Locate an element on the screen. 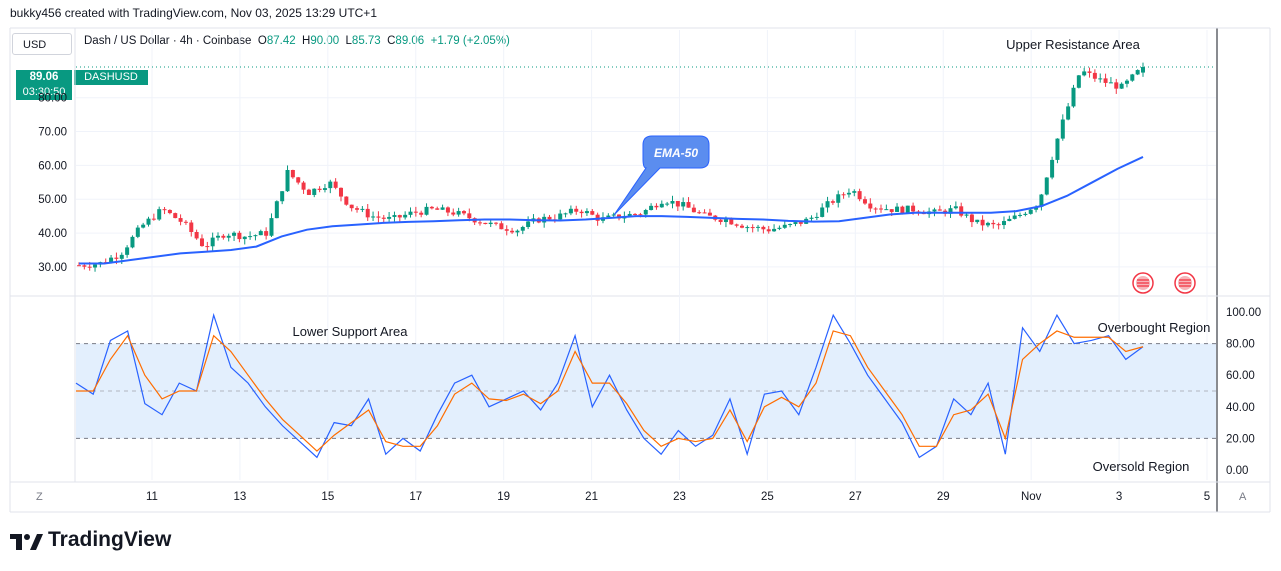 The image size is (1281, 571). upper-resistance-label: Upper Resistance Area is located at coordinates (1073, 44).